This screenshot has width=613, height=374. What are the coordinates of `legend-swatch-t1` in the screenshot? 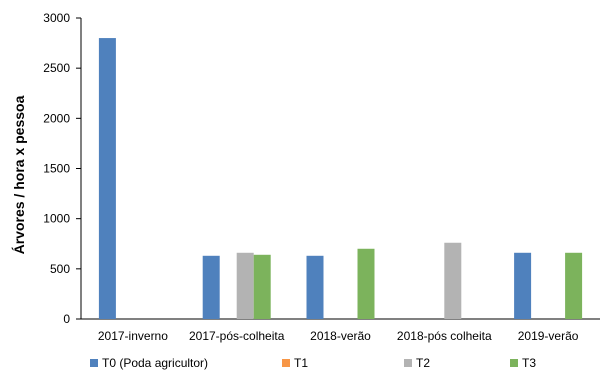 It's located at (286, 363).